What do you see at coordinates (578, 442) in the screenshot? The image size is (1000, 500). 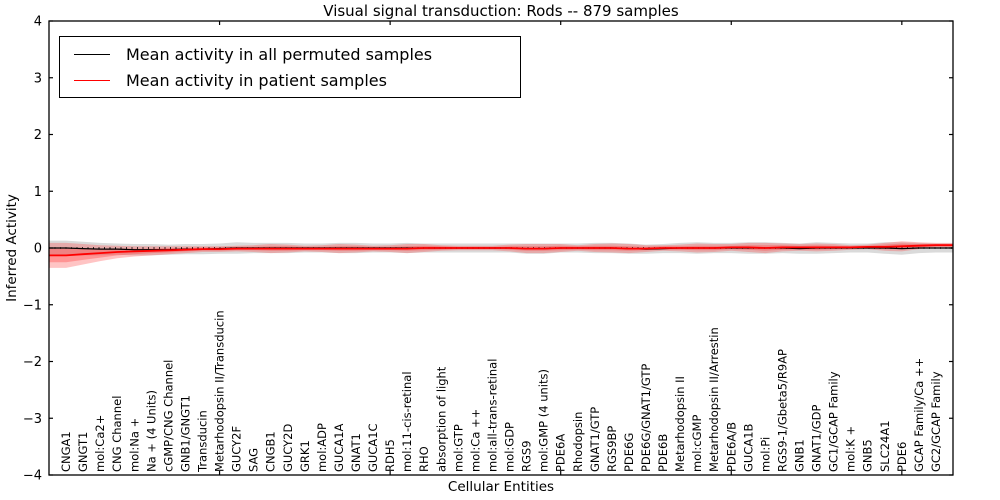 I see `x-entity-label: Rhodopsin` at bounding box center [578, 442].